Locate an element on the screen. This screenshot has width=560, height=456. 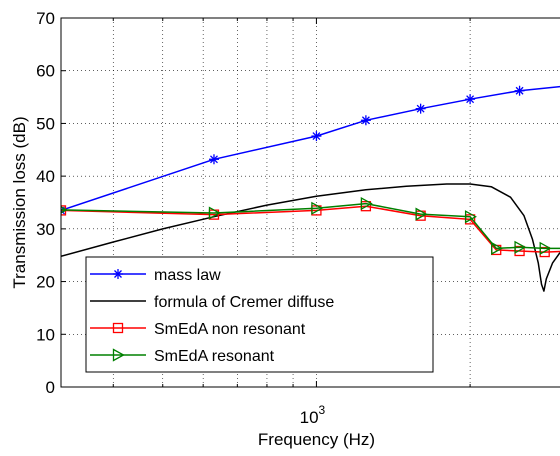
y-tick-label: 20 is located at coordinates (45, 282).